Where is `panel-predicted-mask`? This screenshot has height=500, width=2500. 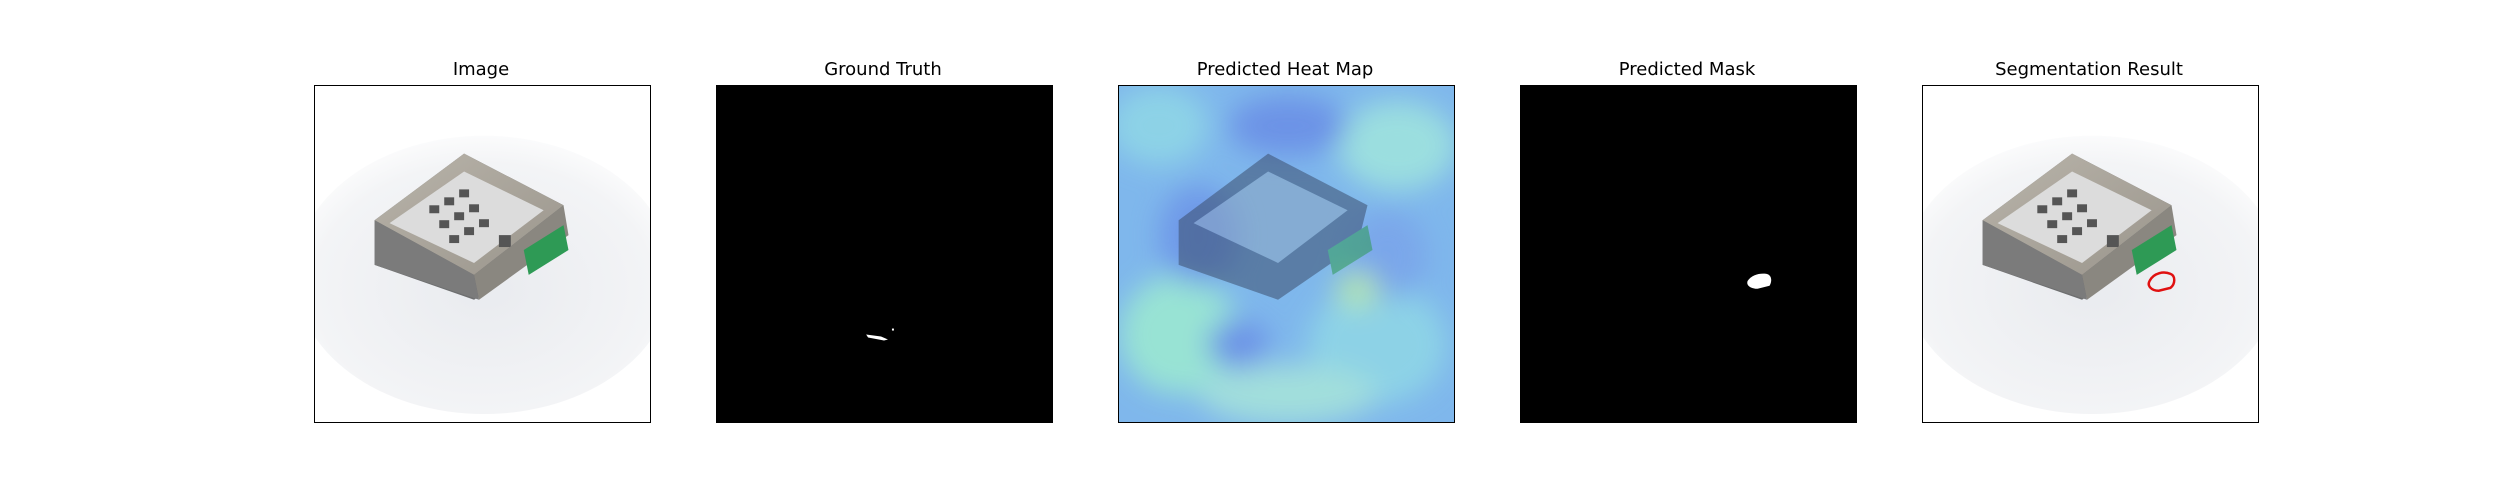 panel-predicted-mask is located at coordinates (1688, 254).